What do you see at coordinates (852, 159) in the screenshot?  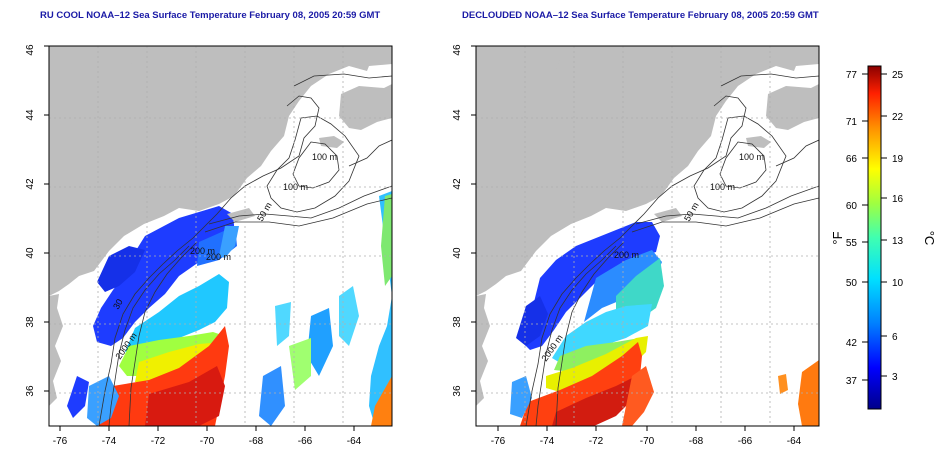 I see `fahrenheit-tick-label: 66` at bounding box center [852, 159].